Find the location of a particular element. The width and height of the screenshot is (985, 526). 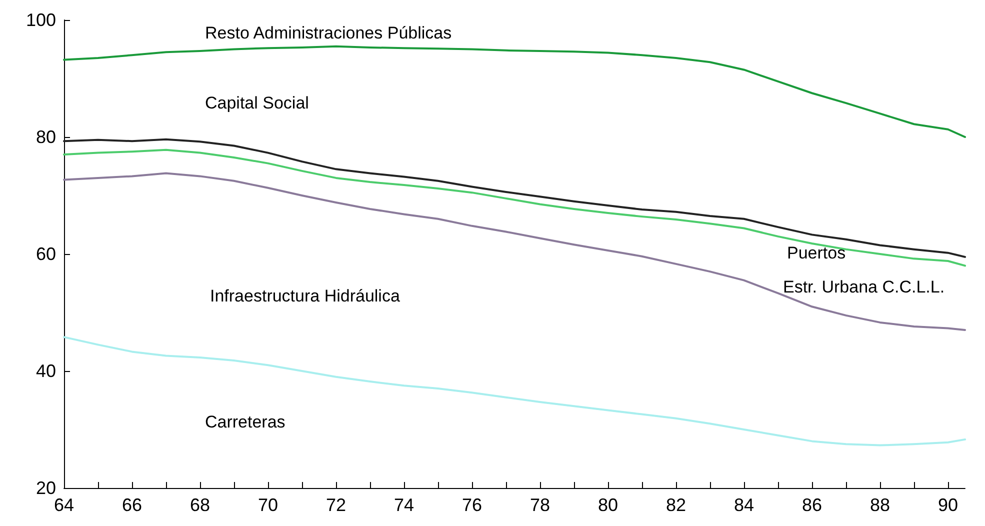

annotation: Infraestructura Hidráulica is located at coordinates (305, 296).